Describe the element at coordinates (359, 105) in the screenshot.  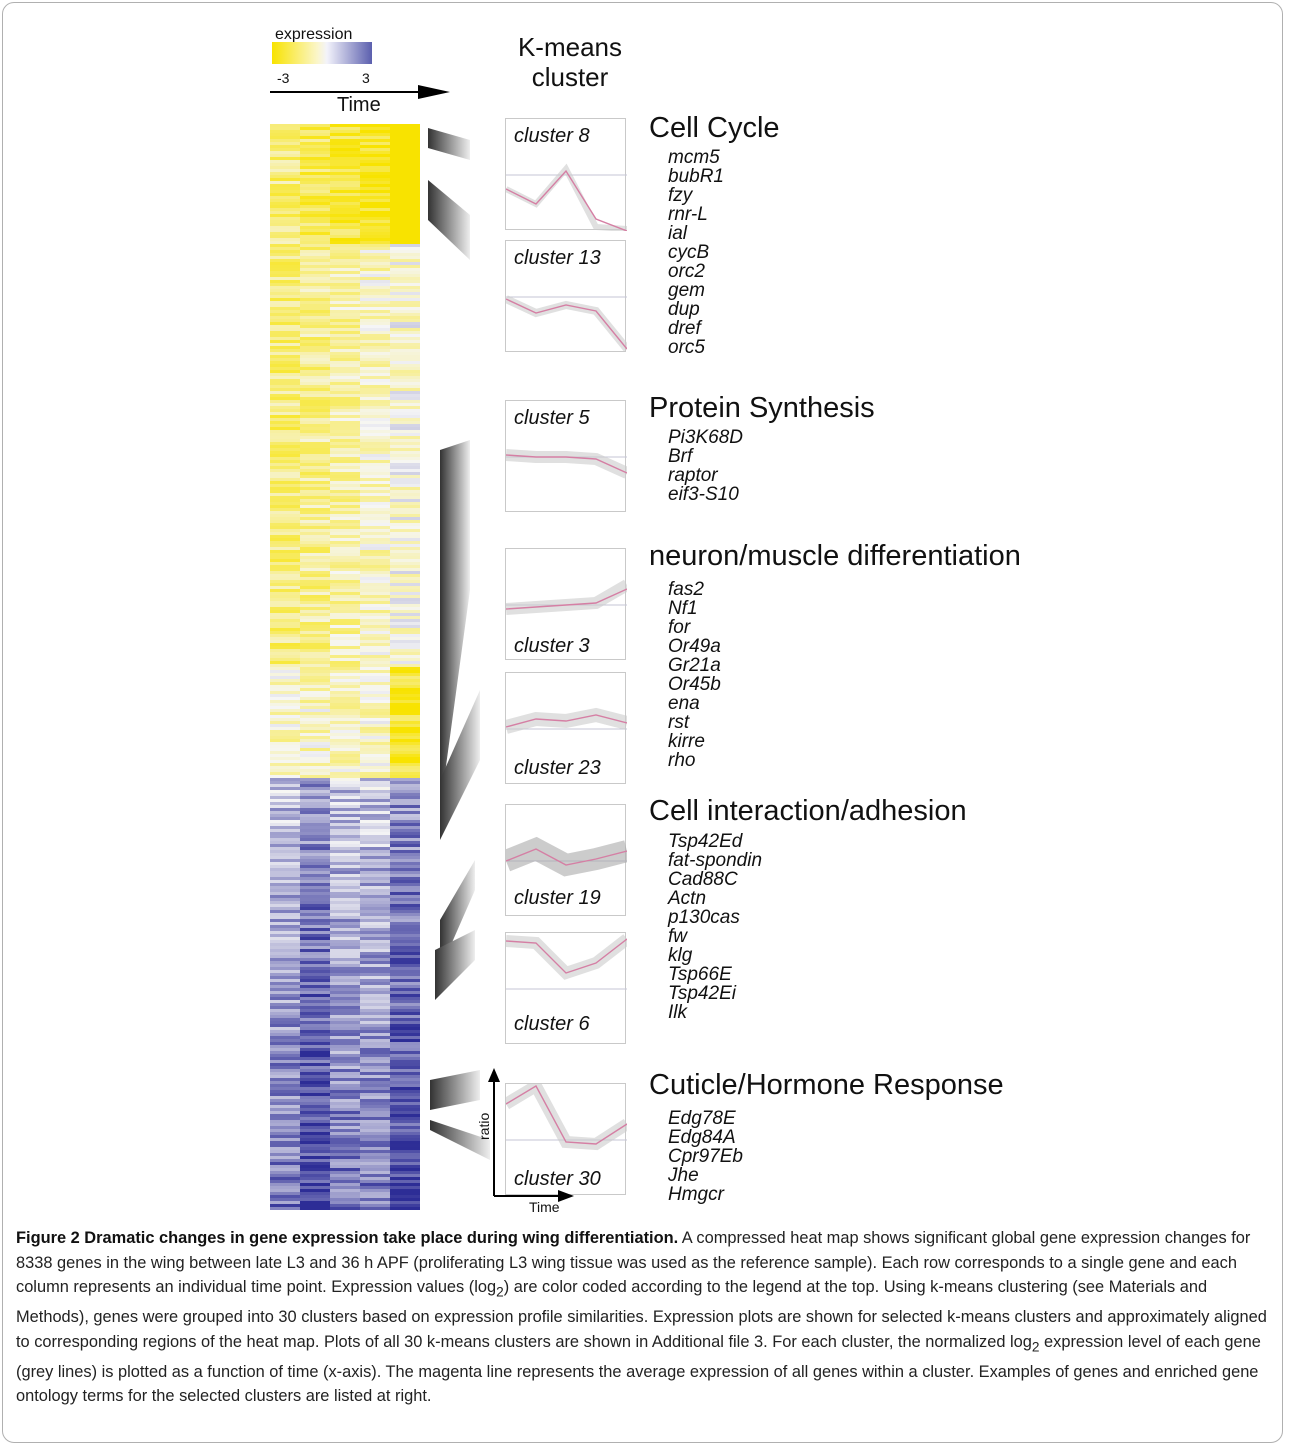
I see `legend-time-label: Time` at that location.